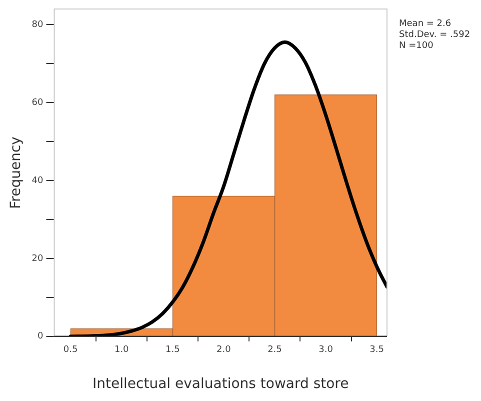  Describe the element at coordinates (425, 23) in the screenshot. I see `text: Mean = 2.6` at that location.